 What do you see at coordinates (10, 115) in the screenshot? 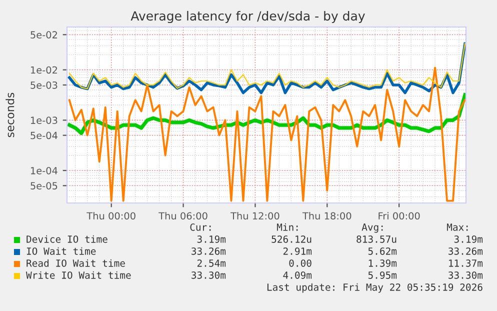
I see `y-axis-title: seconds` at bounding box center [10, 115].